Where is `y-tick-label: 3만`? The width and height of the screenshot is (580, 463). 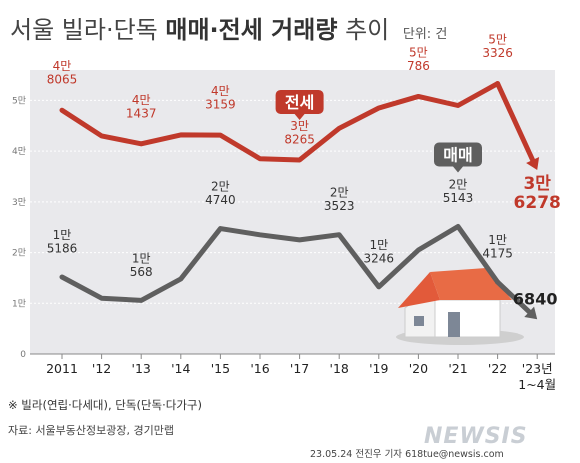
y-tick-label: 3만 is located at coordinates (19, 202).